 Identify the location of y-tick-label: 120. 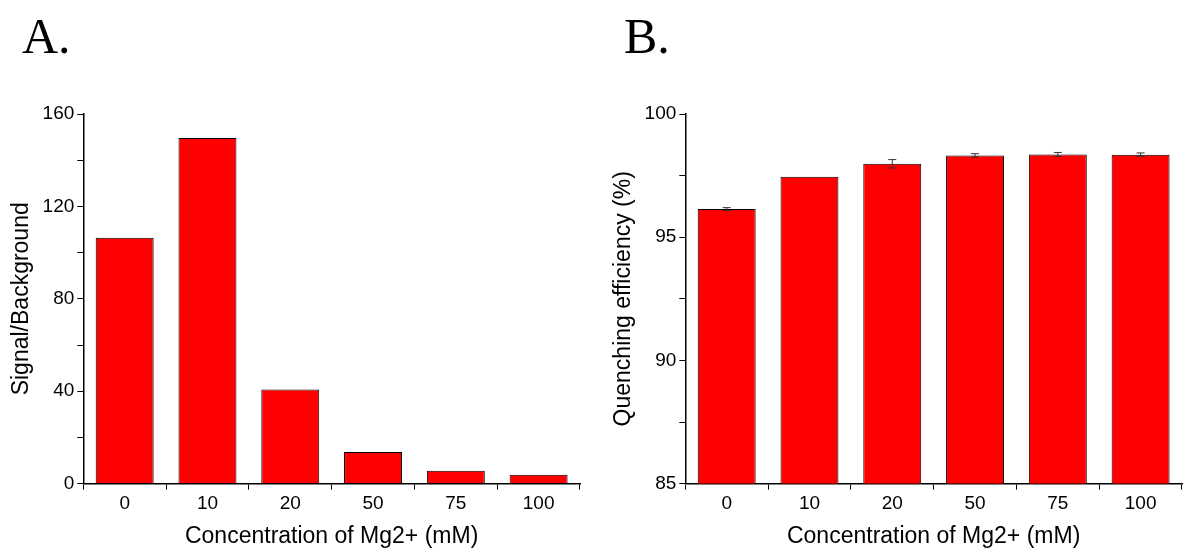
(58, 205).